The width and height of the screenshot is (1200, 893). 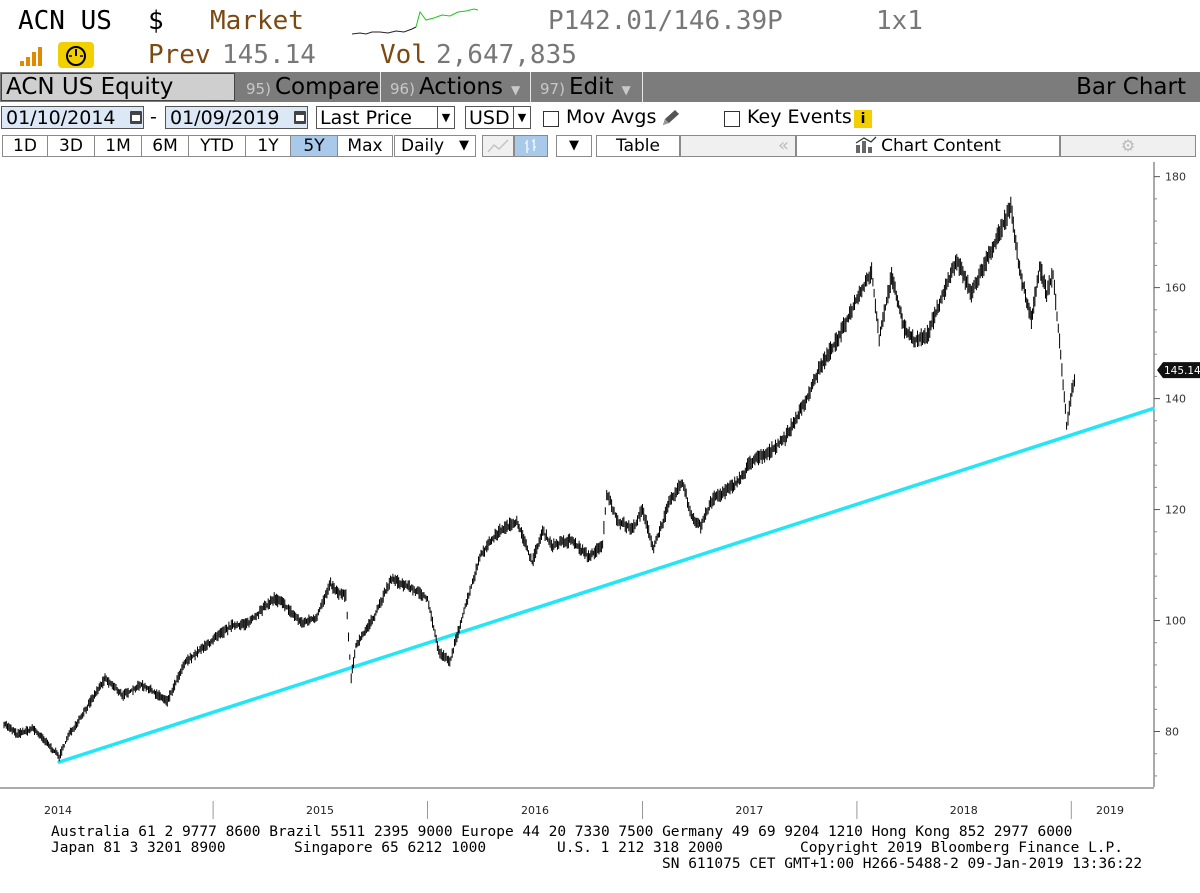 I want to click on security-name: ACN US Equity, so click(x=90, y=87).